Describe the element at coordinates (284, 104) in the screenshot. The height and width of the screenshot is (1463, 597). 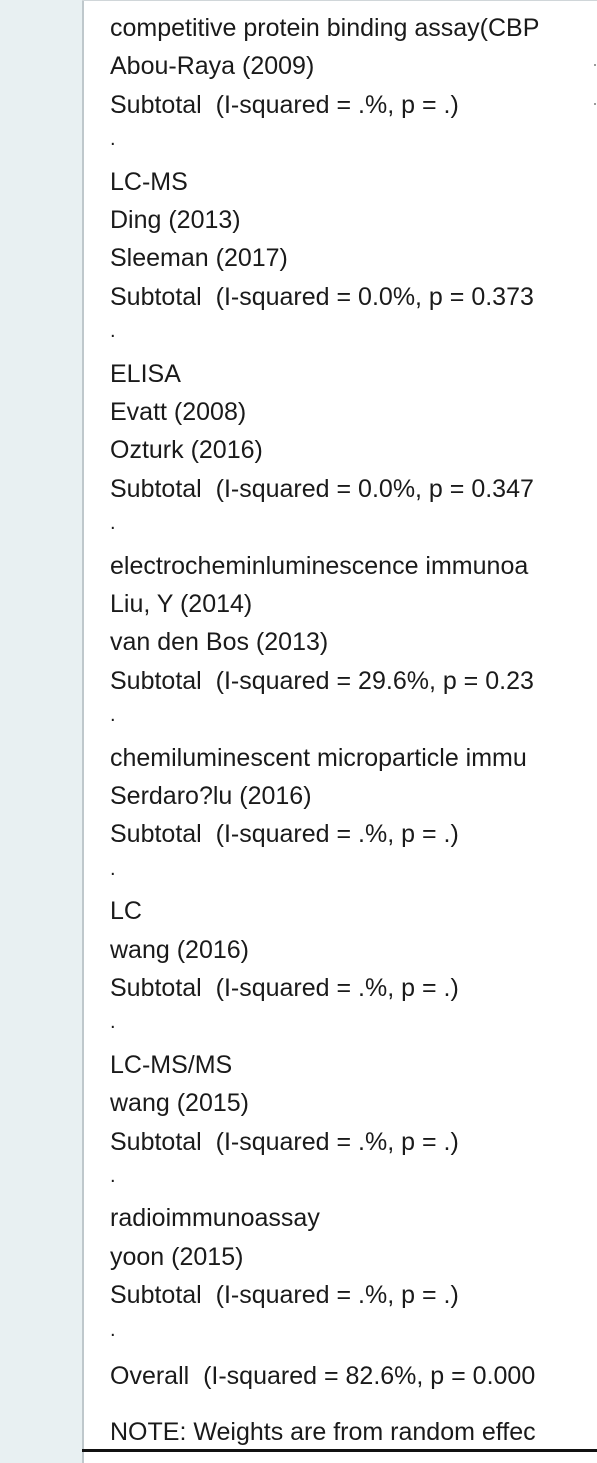
I see `subtotal-cbp: Subtotal (I-squared = .%, p = .)` at that location.